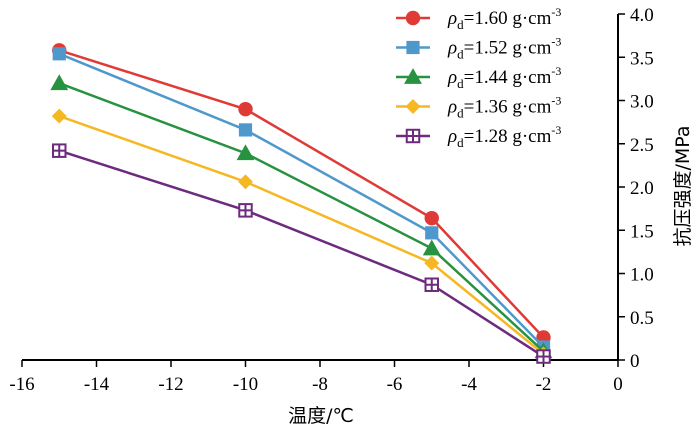  I want to click on x-tick-label: -10, so click(245, 384).